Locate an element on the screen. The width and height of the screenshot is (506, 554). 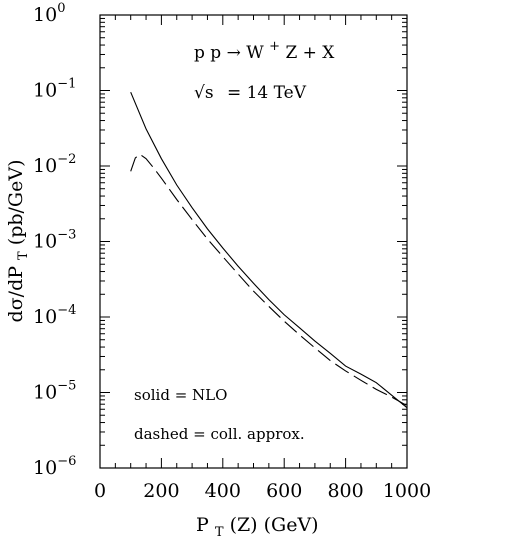
y-axis-title-sub: T is located at coordinates (23, 255).